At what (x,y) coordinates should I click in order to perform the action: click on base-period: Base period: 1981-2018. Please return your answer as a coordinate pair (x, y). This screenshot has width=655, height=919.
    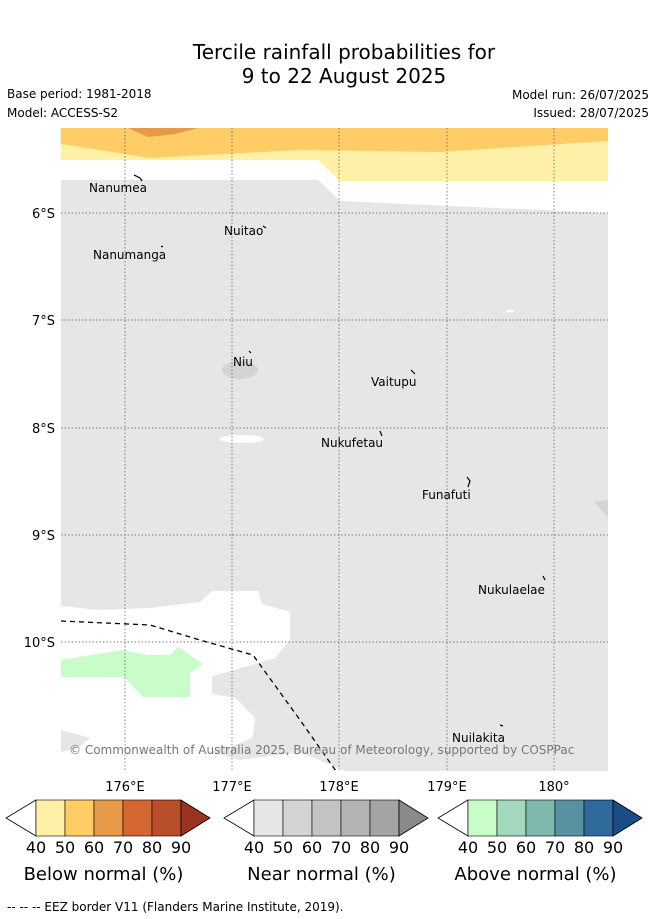
    Looking at the image, I should click on (79, 94).